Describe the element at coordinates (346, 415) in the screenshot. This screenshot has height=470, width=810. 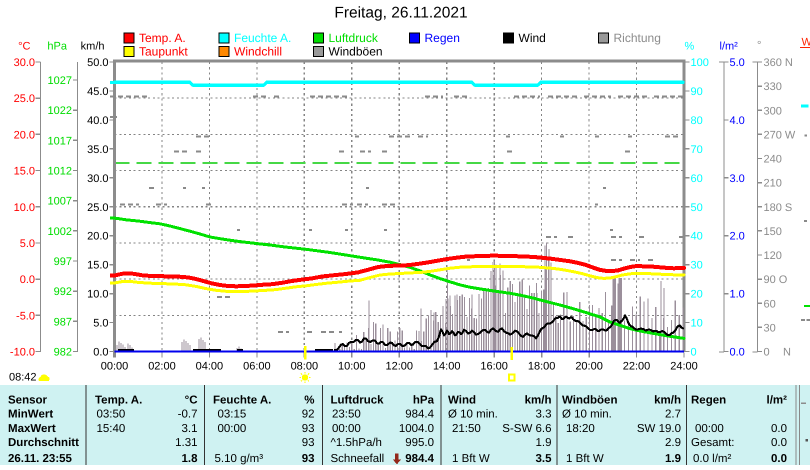
I see `svg-text: 23:50` at that location.